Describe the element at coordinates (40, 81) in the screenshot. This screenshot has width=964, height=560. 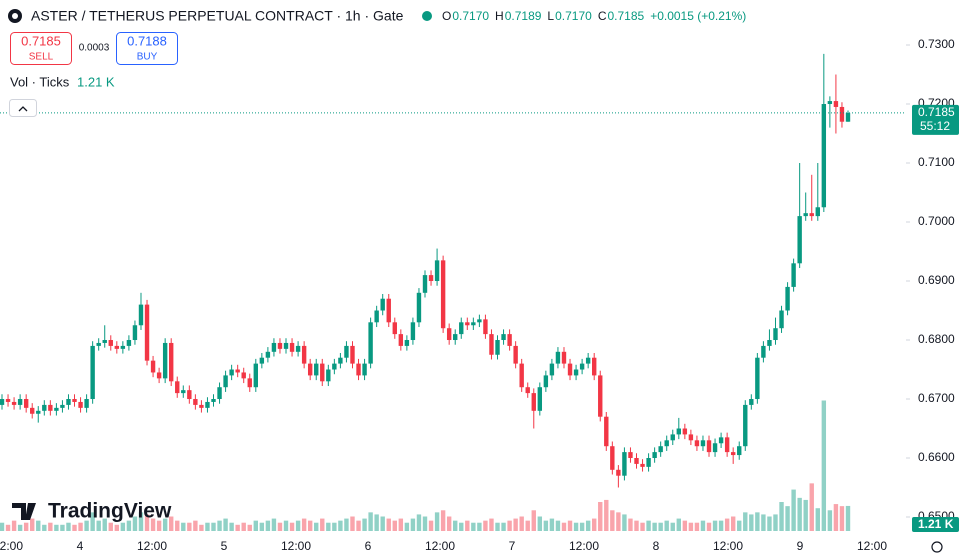
I see `volume-legend-label: Vol · Ticks` at that location.